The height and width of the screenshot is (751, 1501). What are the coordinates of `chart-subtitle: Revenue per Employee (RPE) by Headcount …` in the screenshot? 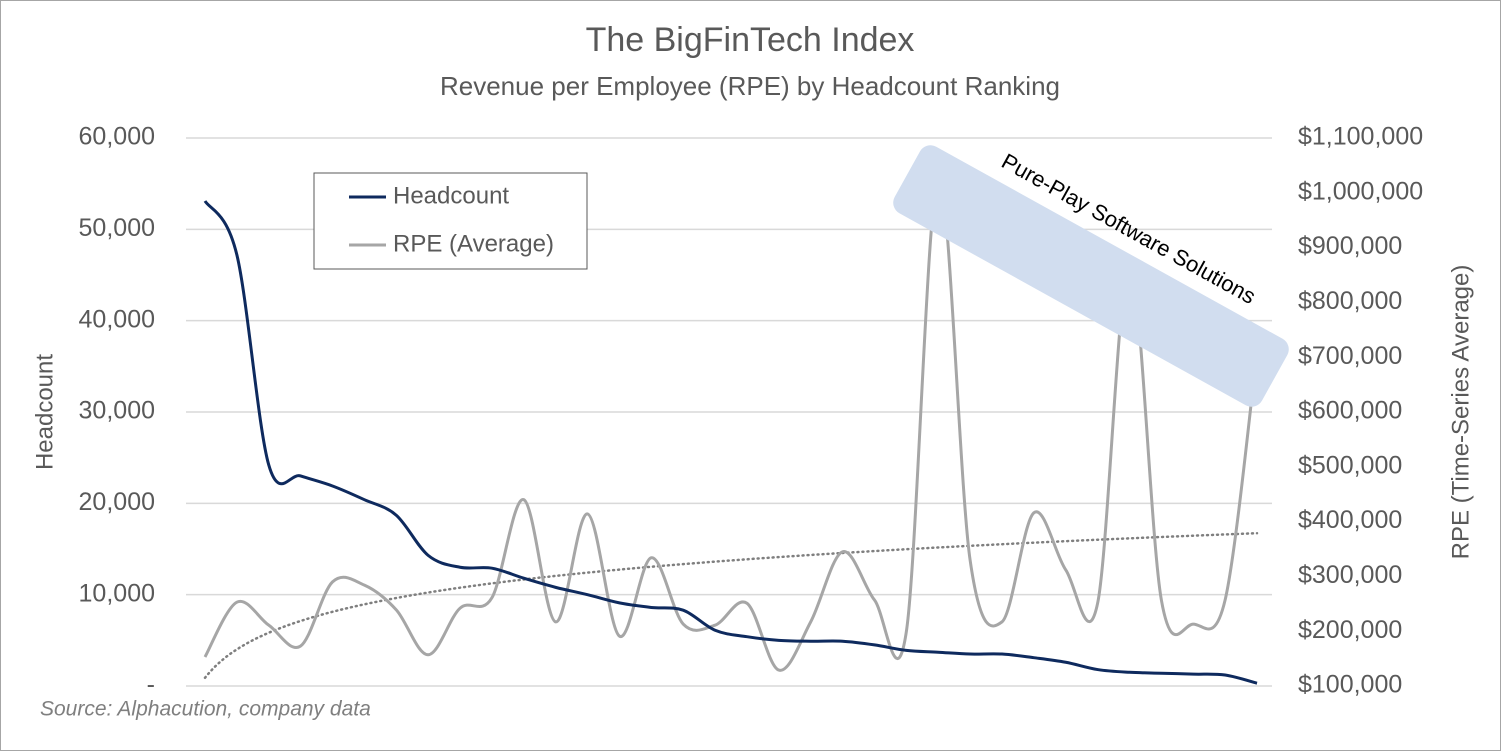 It's located at (750, 86).